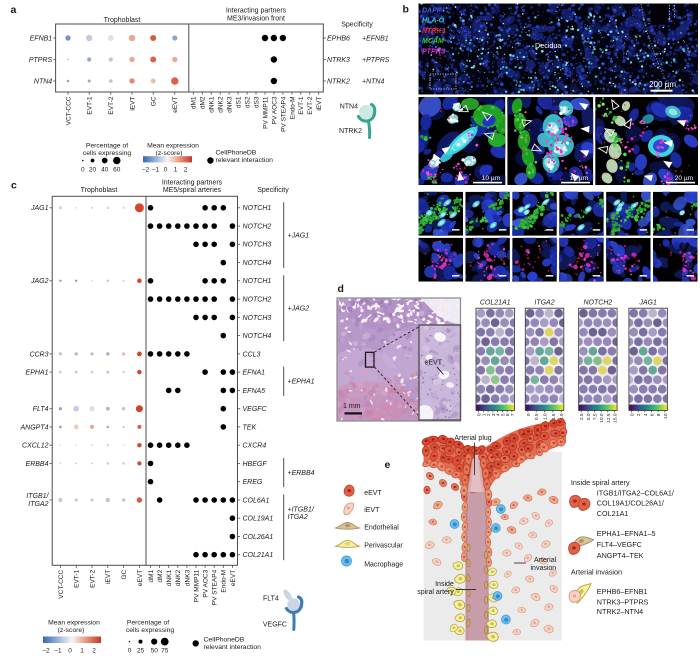 Image resolution: width=700 pixels, height=662 pixels. I want to click on svg-text: NTRK2, so click(338, 81).